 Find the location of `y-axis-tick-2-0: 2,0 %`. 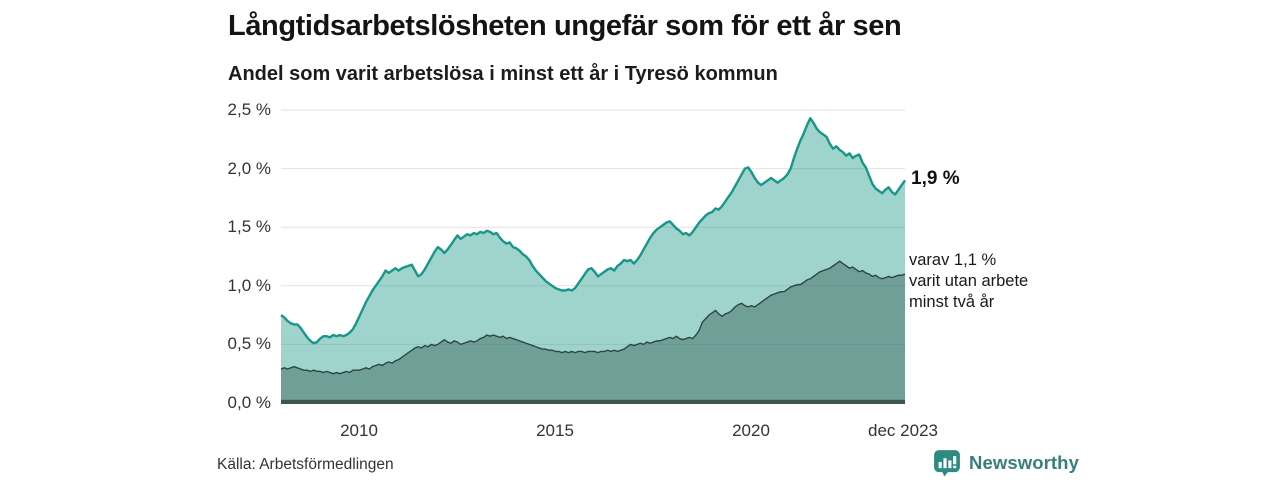

y-axis-tick-2-0: 2,0 % is located at coordinates (249, 168).